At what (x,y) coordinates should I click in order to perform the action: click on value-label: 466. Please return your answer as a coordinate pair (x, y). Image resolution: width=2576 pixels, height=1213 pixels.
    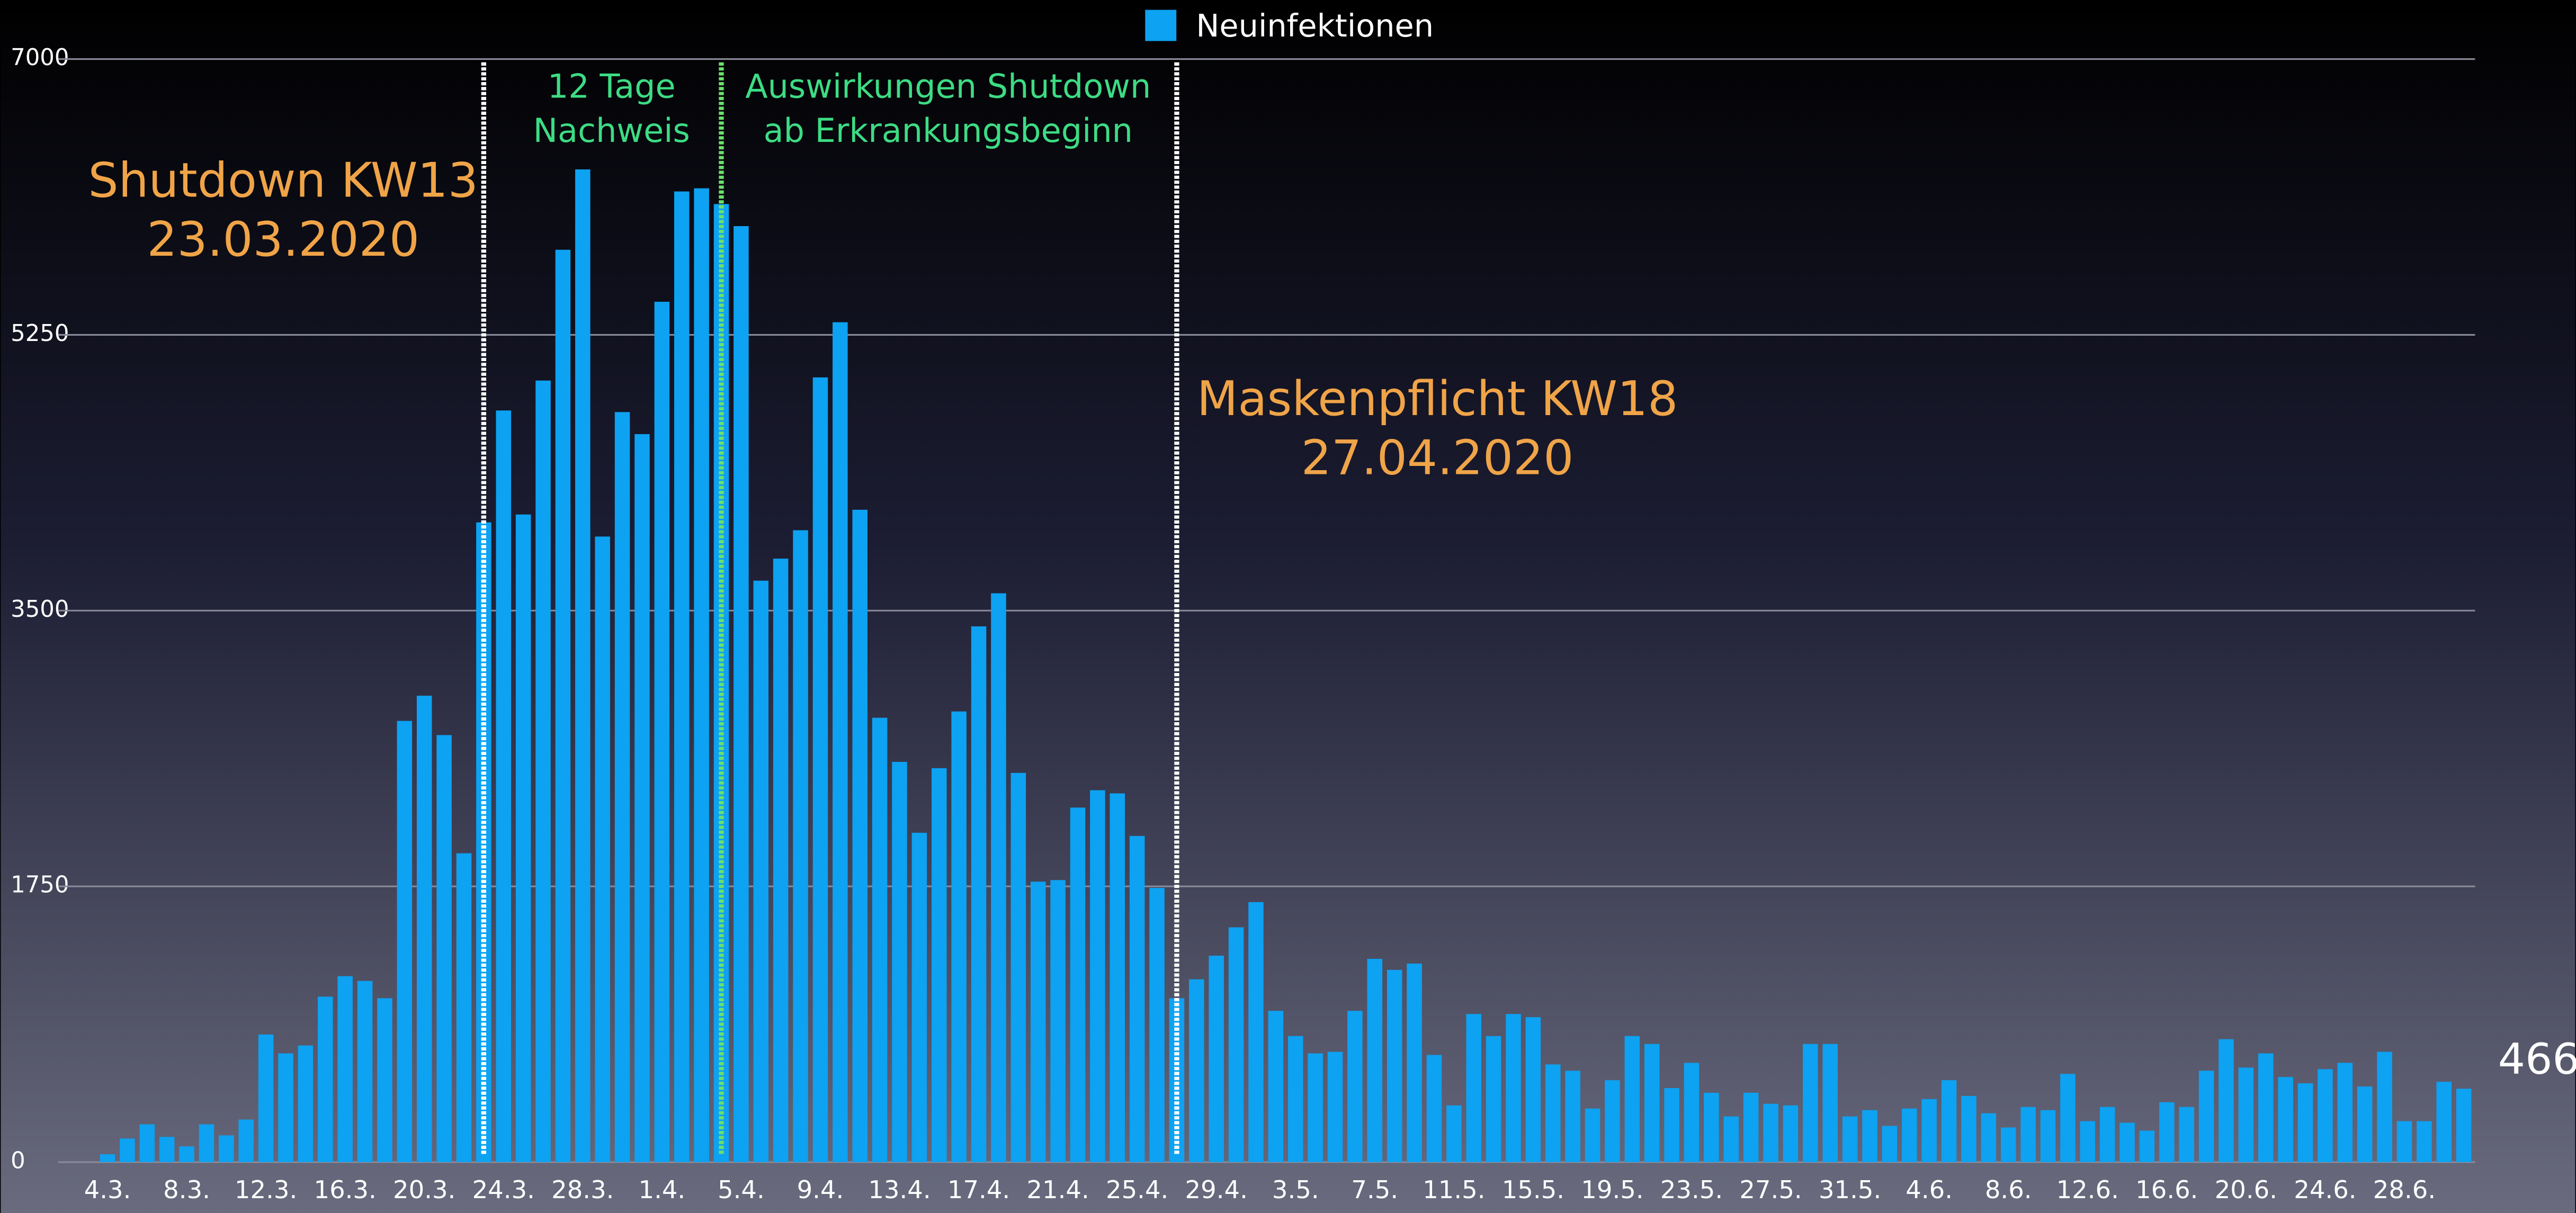
    Looking at the image, I should click on (2537, 1059).